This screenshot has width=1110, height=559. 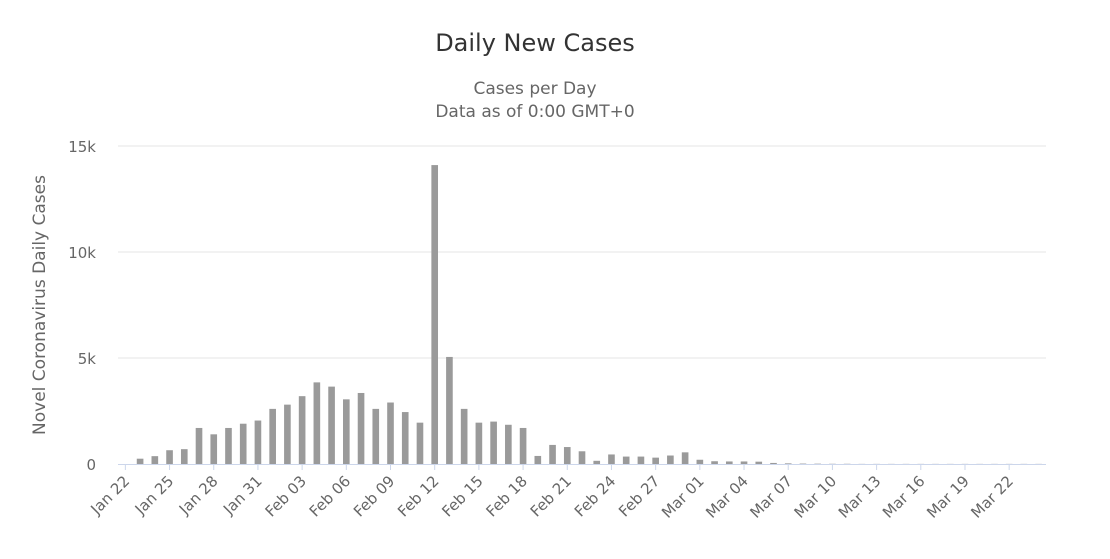 I want to click on x-tick-label: Mar 16, so click(x=904, y=497).